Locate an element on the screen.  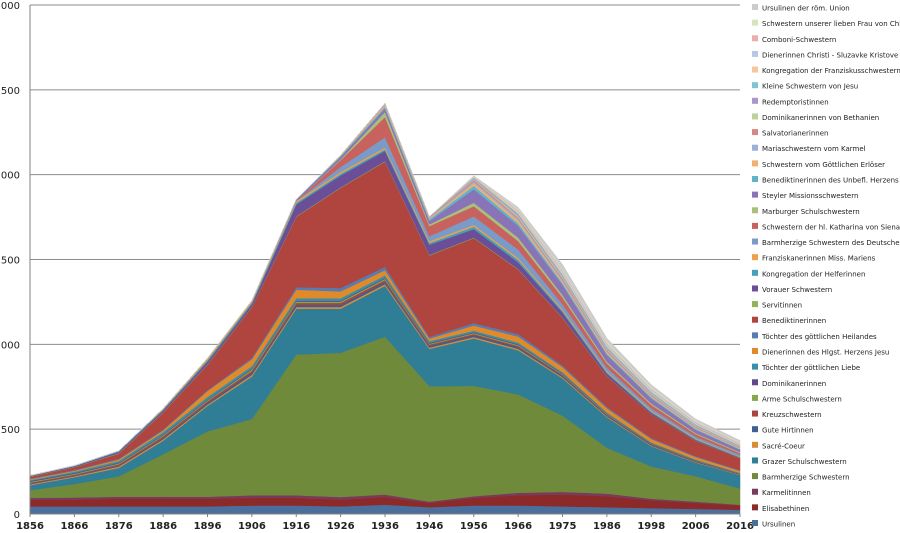
legend-label: Servitinnen is located at coordinates (782, 306).